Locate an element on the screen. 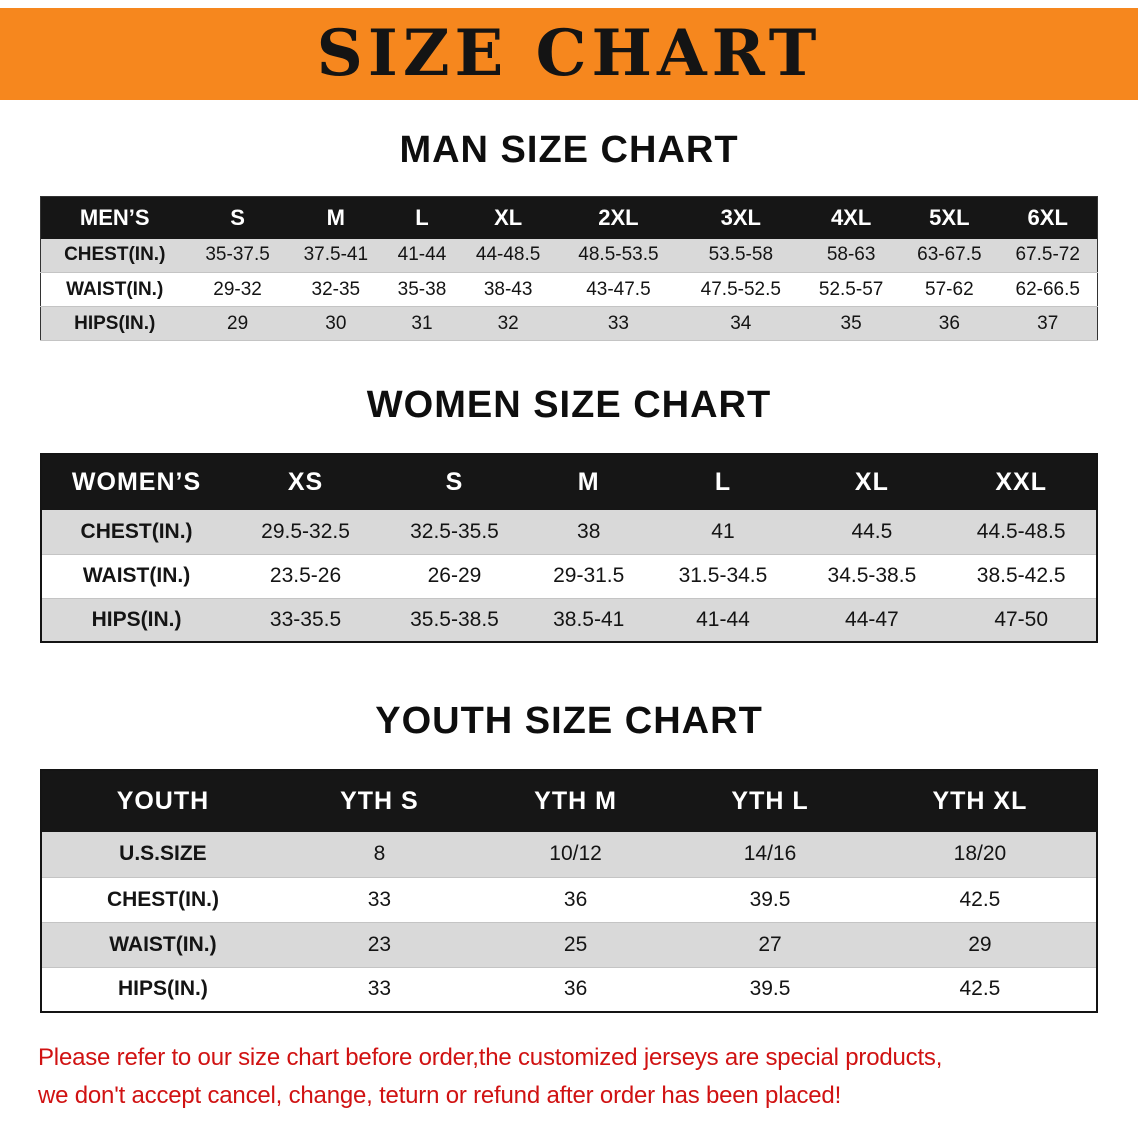 This screenshot has width=1138, height=1140. value-cell: 35 is located at coordinates (851, 323).